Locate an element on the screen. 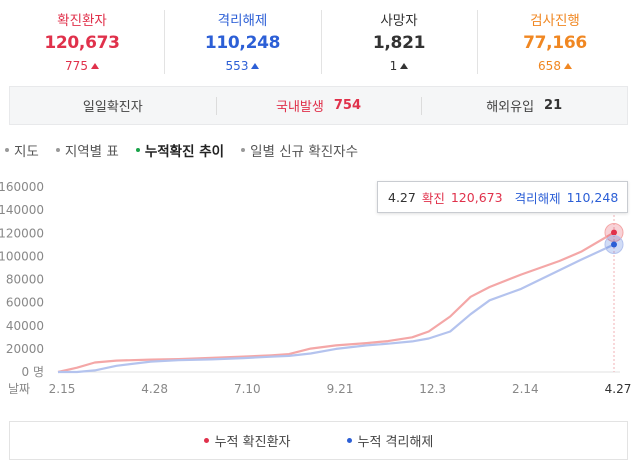 This screenshot has width=633, height=460. stat-delta: 1 is located at coordinates (399, 66).